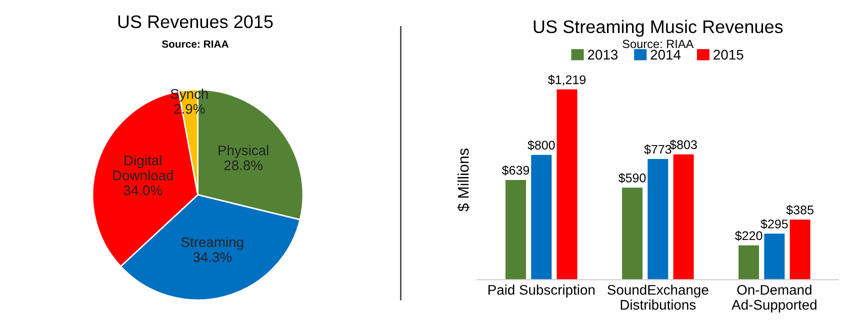 The width and height of the screenshot is (860, 333). What do you see at coordinates (516, 170) in the screenshot?
I see `data-label: $639` at bounding box center [516, 170].